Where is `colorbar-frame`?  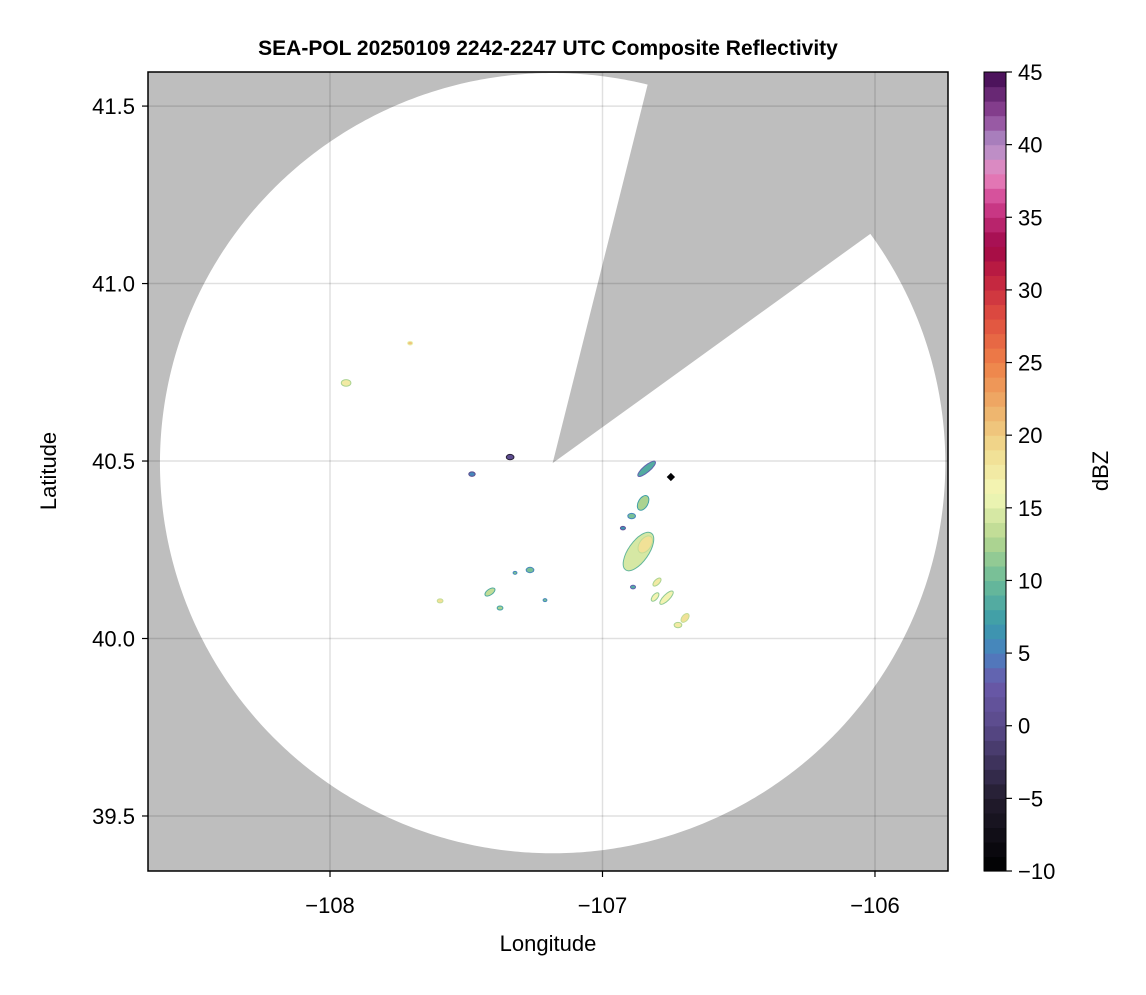
colorbar-frame is located at coordinates (995, 471).